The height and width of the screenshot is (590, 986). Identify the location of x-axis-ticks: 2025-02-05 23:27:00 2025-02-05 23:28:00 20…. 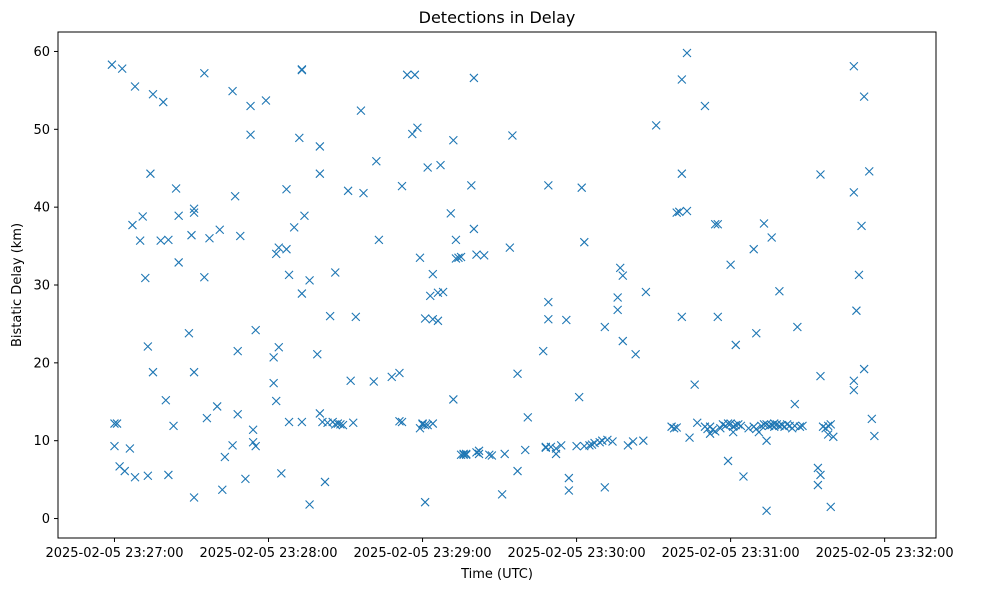
(499, 549).